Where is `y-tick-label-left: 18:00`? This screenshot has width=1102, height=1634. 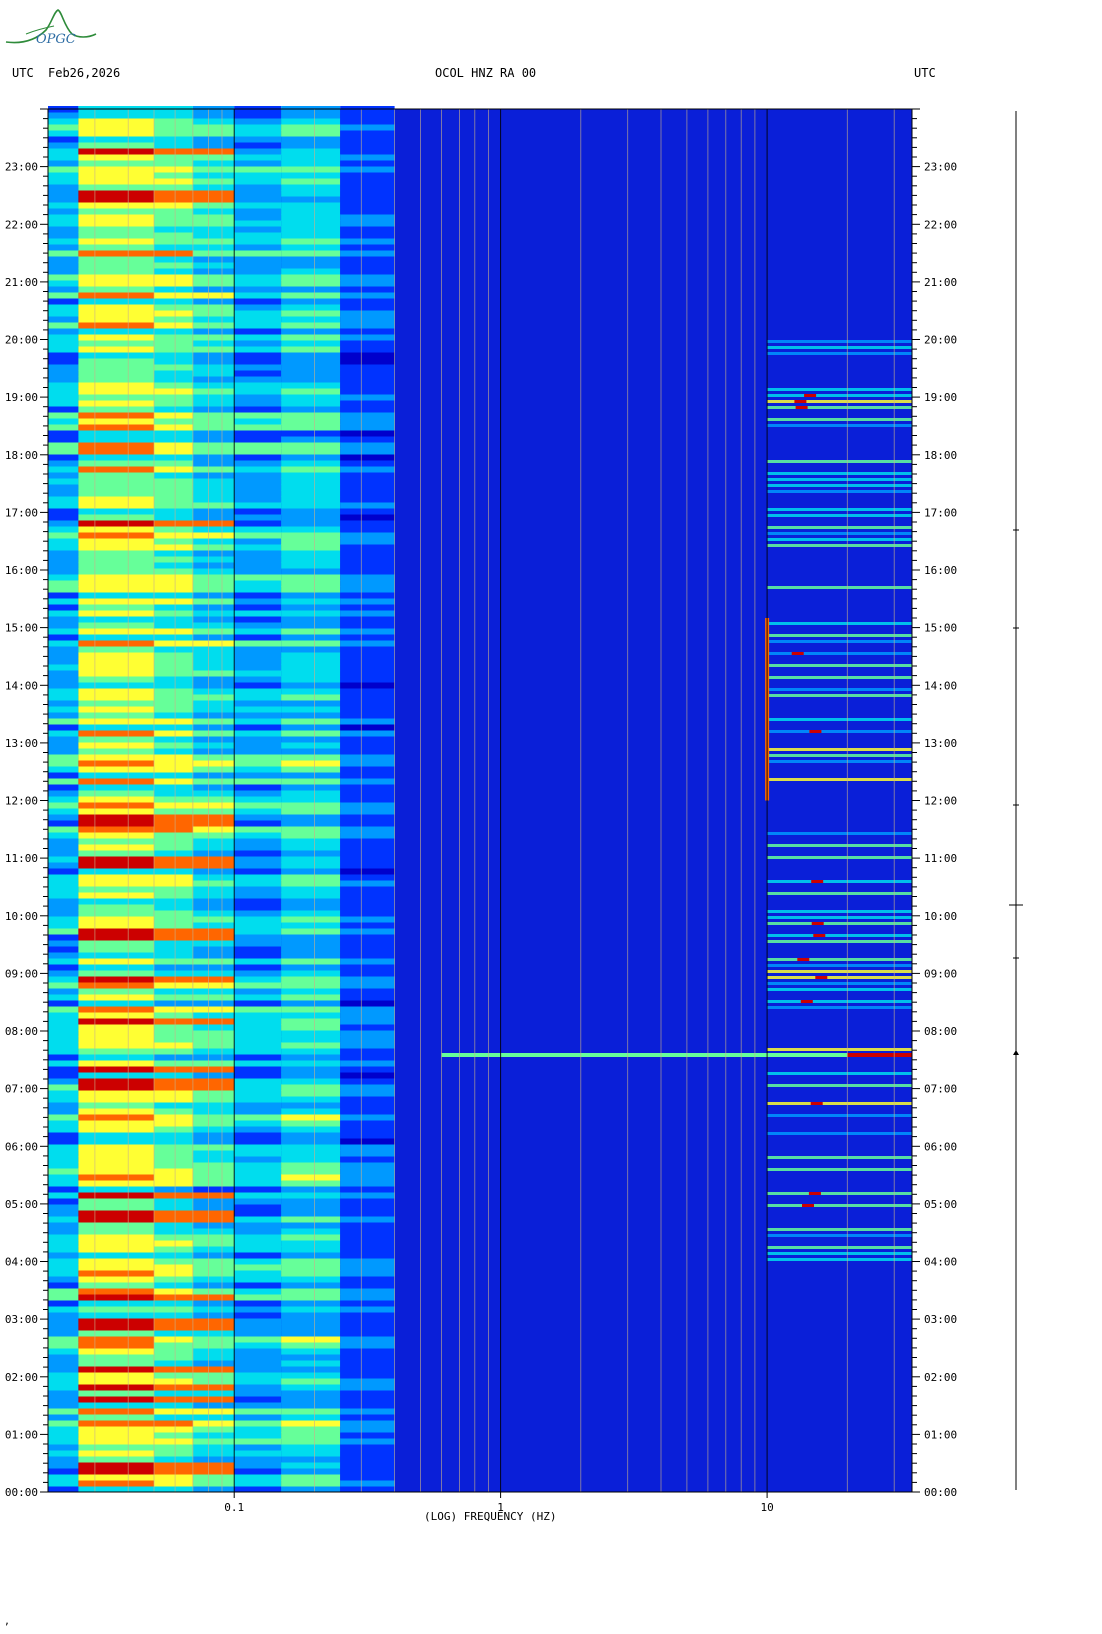 y-tick-label-left: 18:00 is located at coordinates (21, 455).